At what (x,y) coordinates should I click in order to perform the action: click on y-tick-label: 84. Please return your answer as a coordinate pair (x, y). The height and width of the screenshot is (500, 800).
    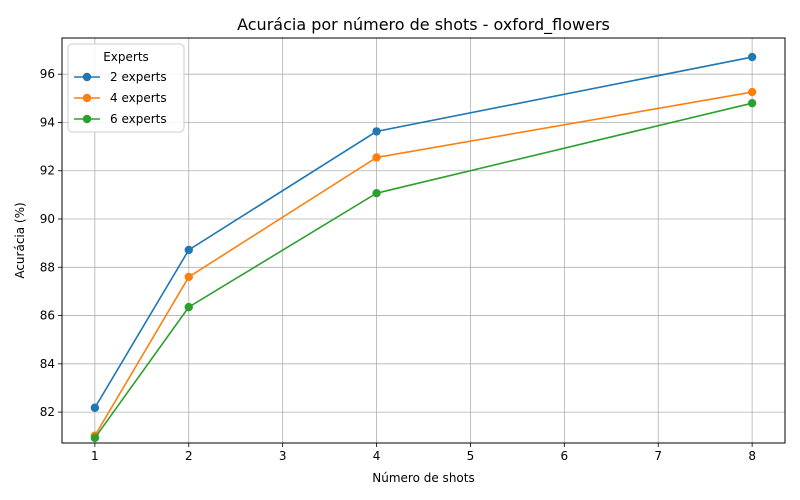
    Looking at the image, I should click on (47, 364).